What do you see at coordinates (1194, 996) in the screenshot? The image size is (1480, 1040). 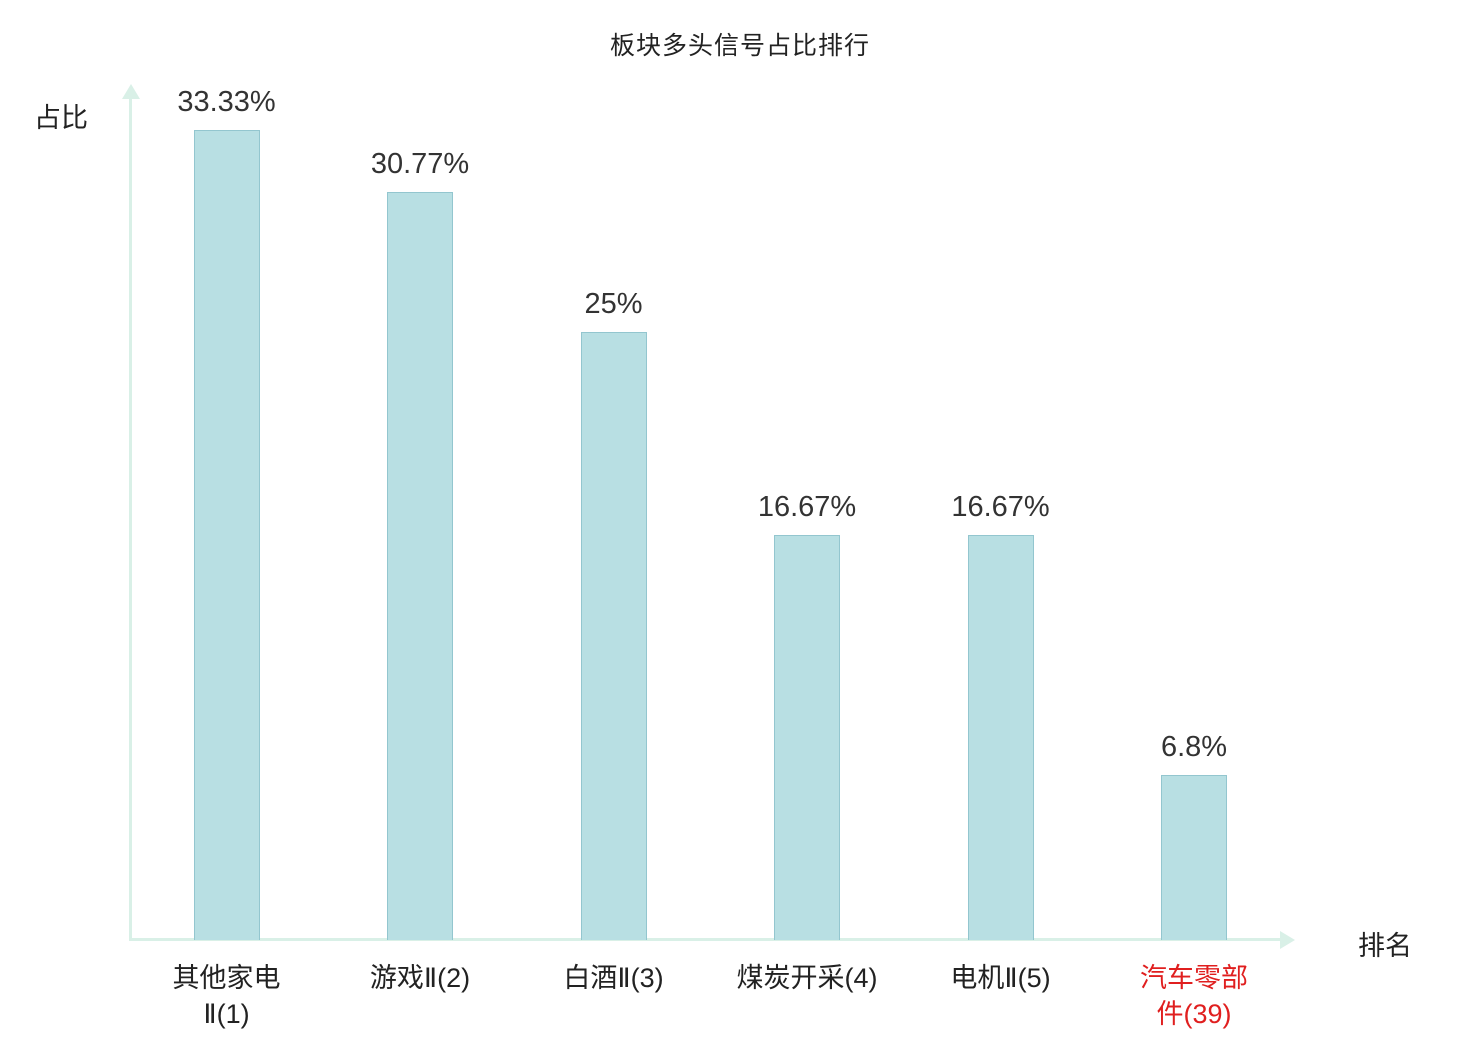 I see `category-label-6: 汽车零部 件(39)` at bounding box center [1194, 996].